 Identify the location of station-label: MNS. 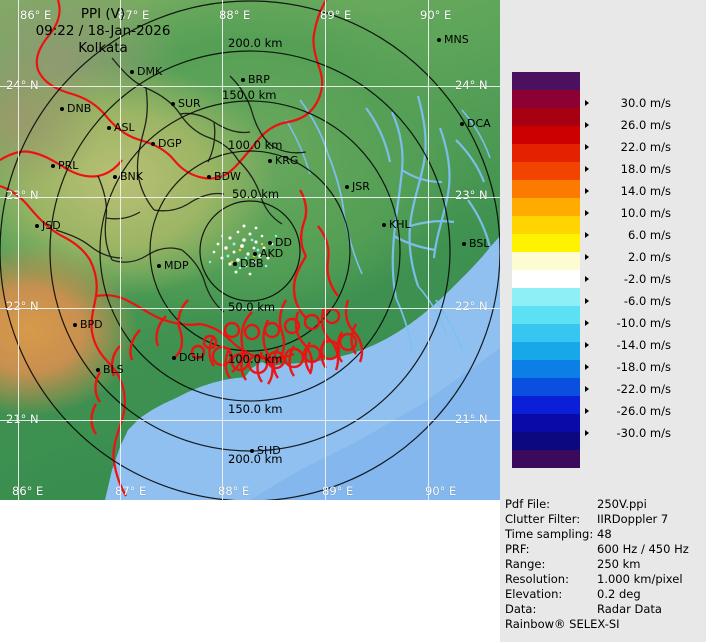
(456, 39).